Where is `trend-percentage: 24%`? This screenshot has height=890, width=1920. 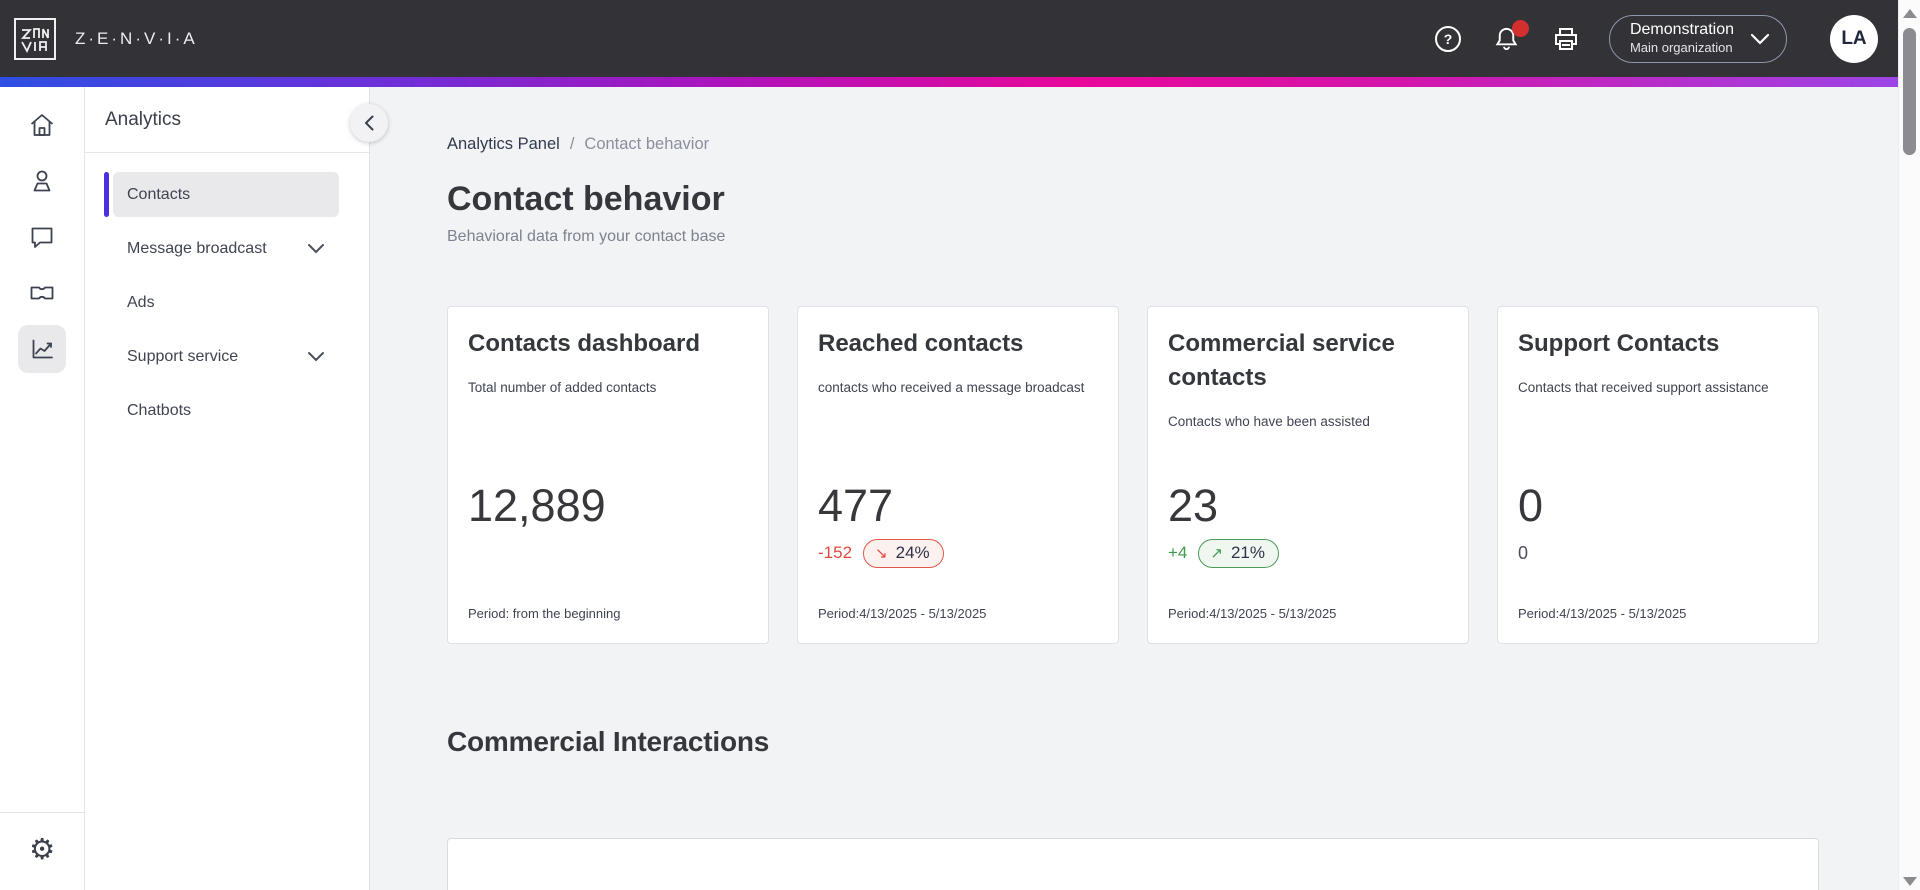 trend-percentage: 24% is located at coordinates (912, 552).